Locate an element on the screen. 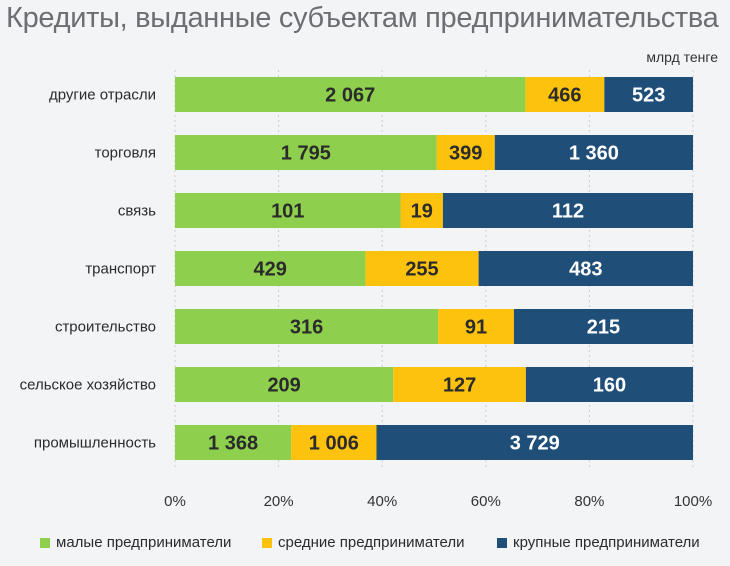 This screenshot has width=730, height=566. data-label: 160 is located at coordinates (609, 386).